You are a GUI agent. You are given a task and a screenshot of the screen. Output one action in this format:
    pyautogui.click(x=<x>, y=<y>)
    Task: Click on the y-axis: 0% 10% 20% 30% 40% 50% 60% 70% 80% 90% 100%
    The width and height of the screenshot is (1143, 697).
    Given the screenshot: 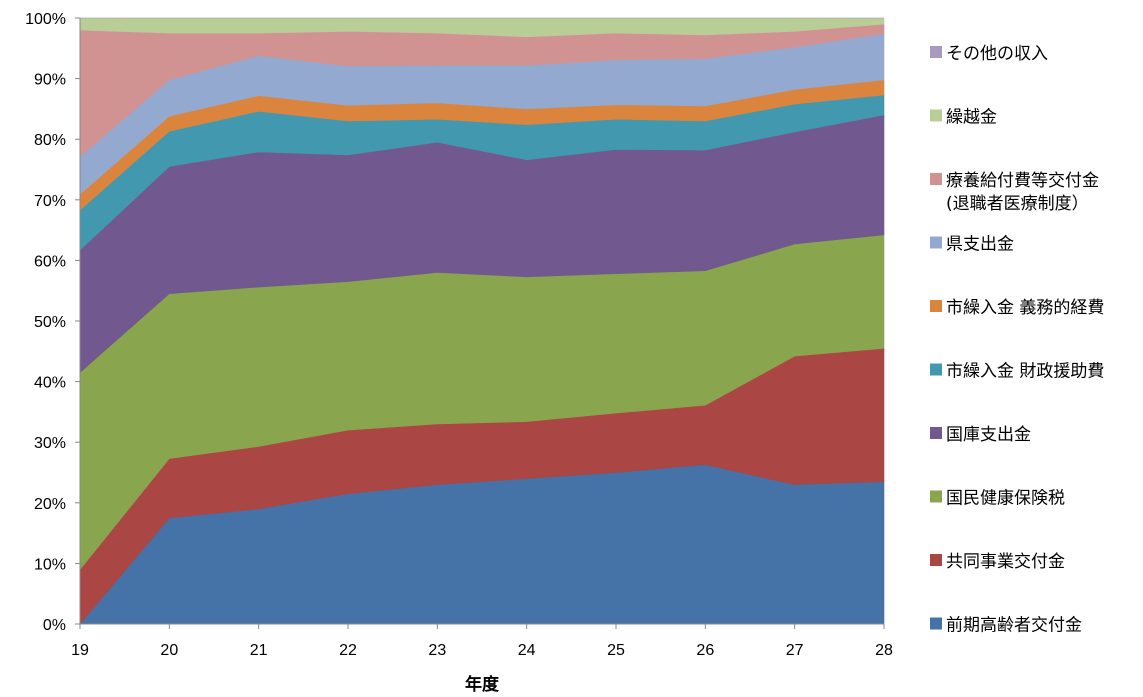 What is the action you would take?
    pyautogui.click(x=53, y=322)
    